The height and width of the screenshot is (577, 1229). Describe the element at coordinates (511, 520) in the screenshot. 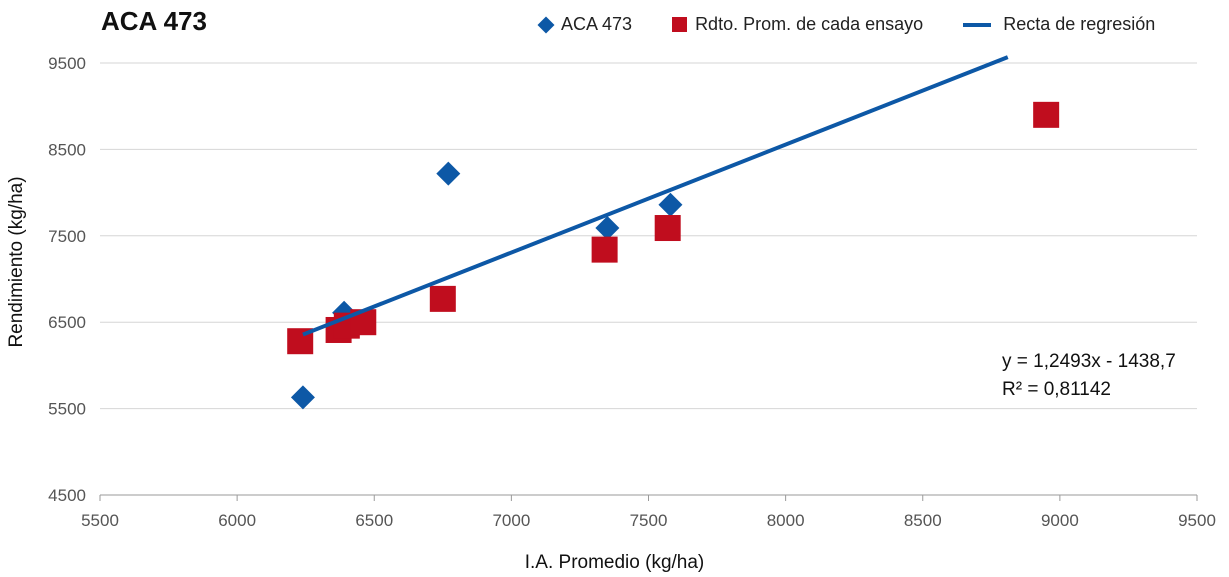

I see `x-tick-label: 7000` at that location.